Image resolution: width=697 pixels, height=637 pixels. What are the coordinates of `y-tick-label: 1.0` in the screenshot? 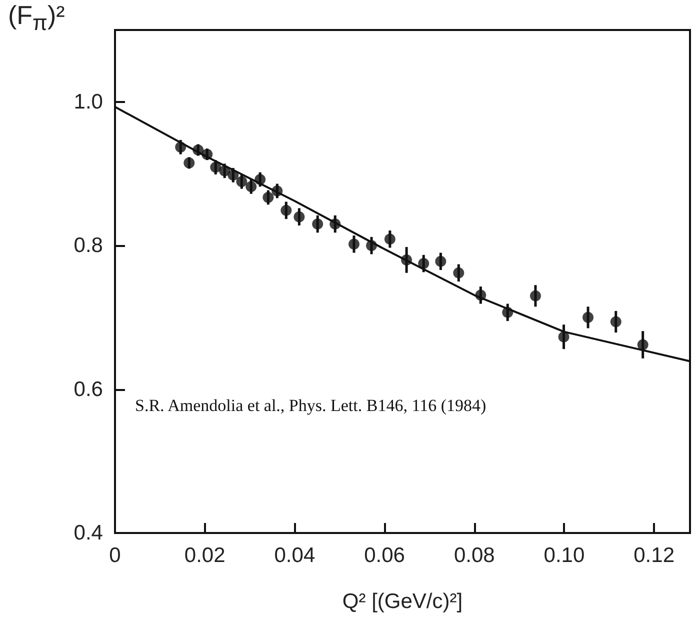 It's located at (88, 102).